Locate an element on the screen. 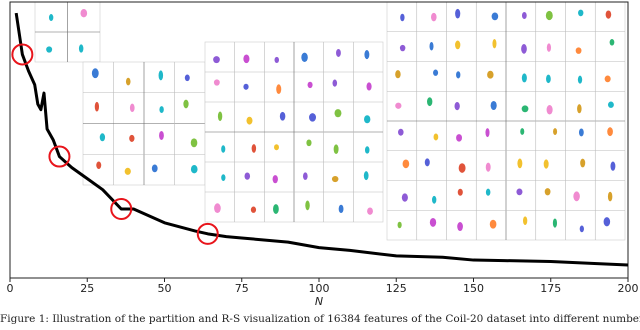 The width and height of the screenshot is (640, 330). x-tick-label: 150 is located at coordinates (473, 288).